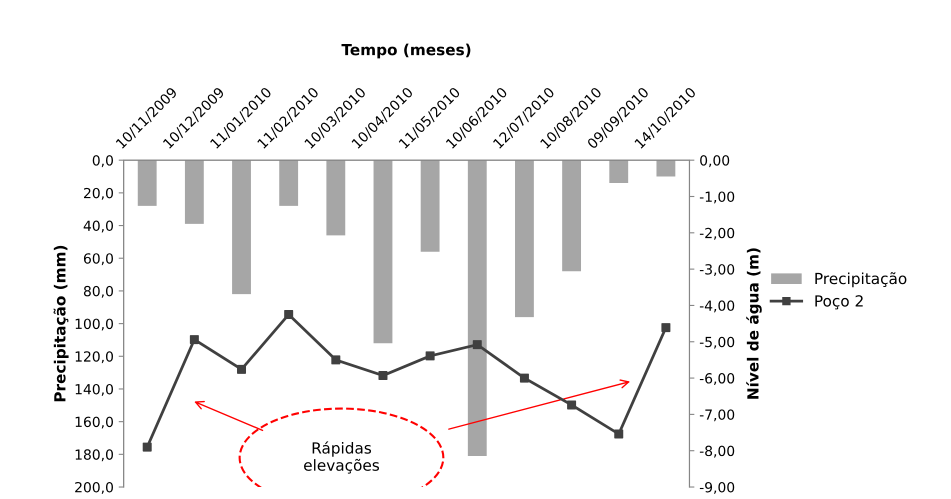  I want to click on annotation: Rápidas elevações, so click(342, 457).